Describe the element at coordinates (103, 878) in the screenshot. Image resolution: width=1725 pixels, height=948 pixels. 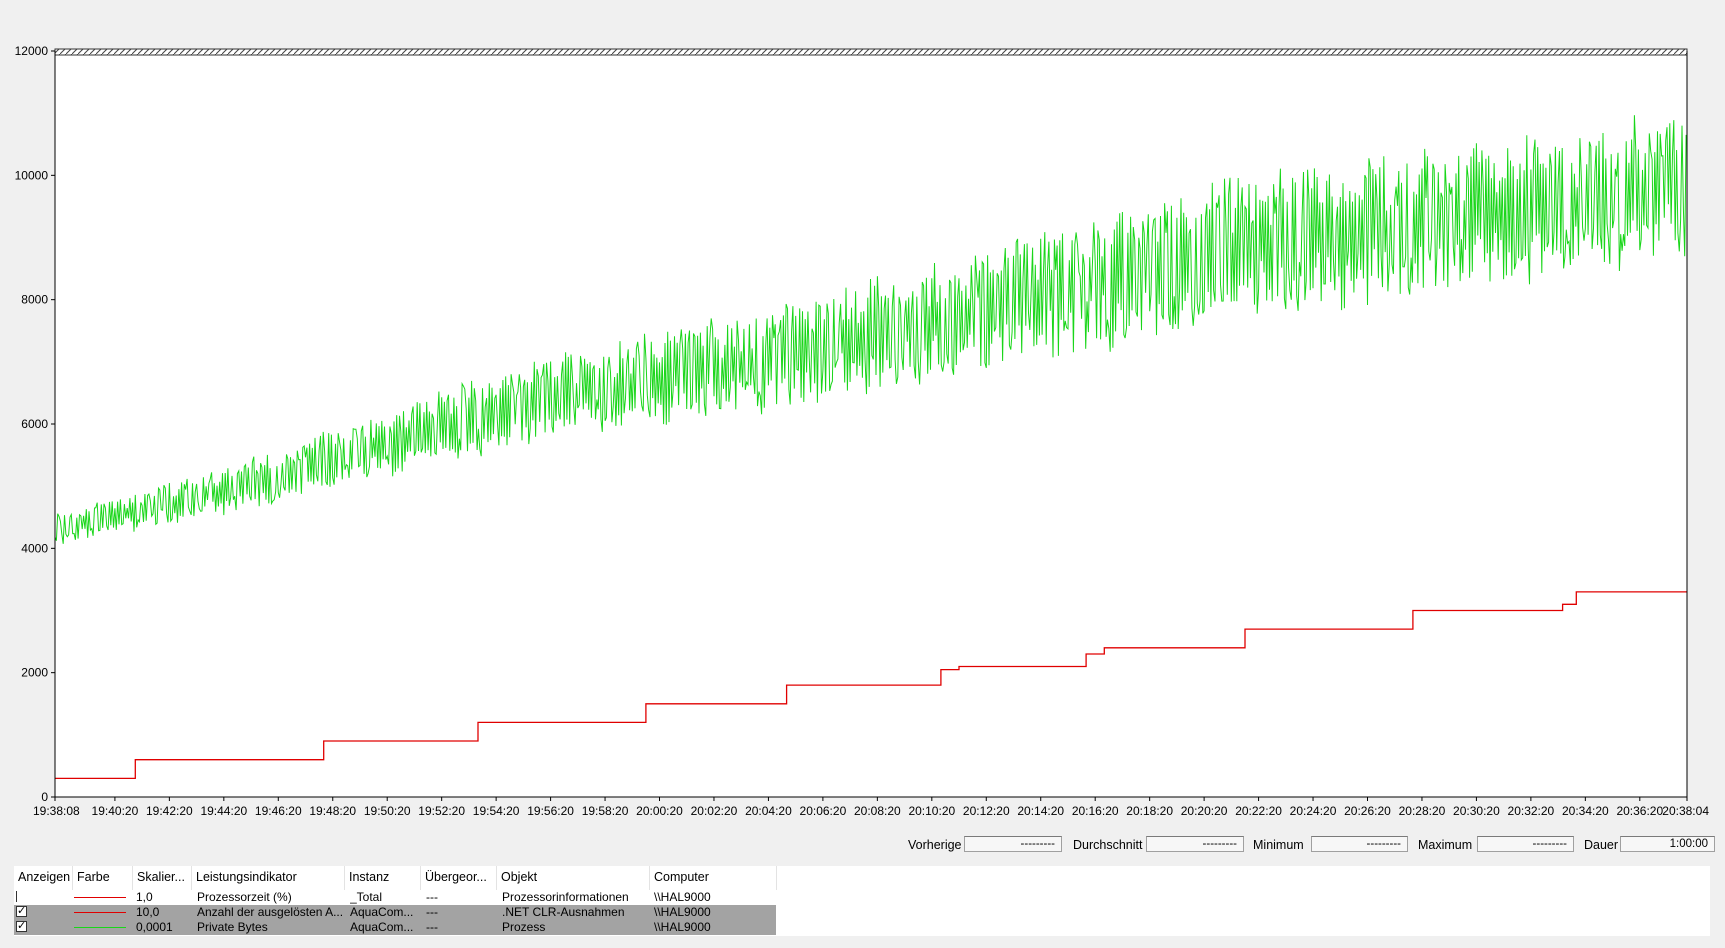
I see `column-header-color: Farbe` at that location.